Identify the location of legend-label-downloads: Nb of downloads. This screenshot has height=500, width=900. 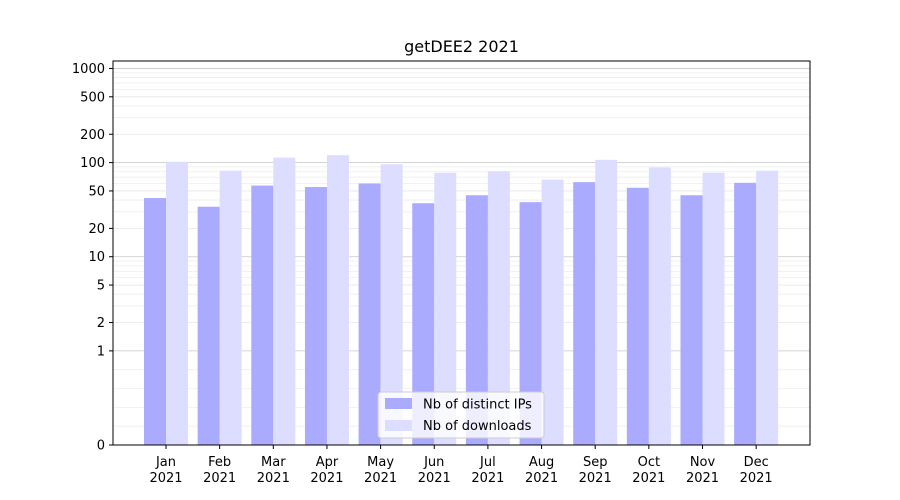
(477, 426).